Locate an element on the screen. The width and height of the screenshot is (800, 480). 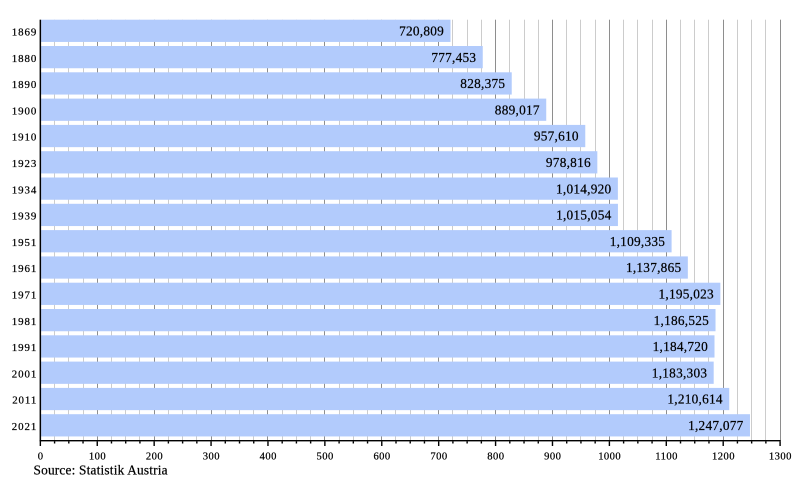
svg-text: 1,184,720 is located at coordinates (681, 346).